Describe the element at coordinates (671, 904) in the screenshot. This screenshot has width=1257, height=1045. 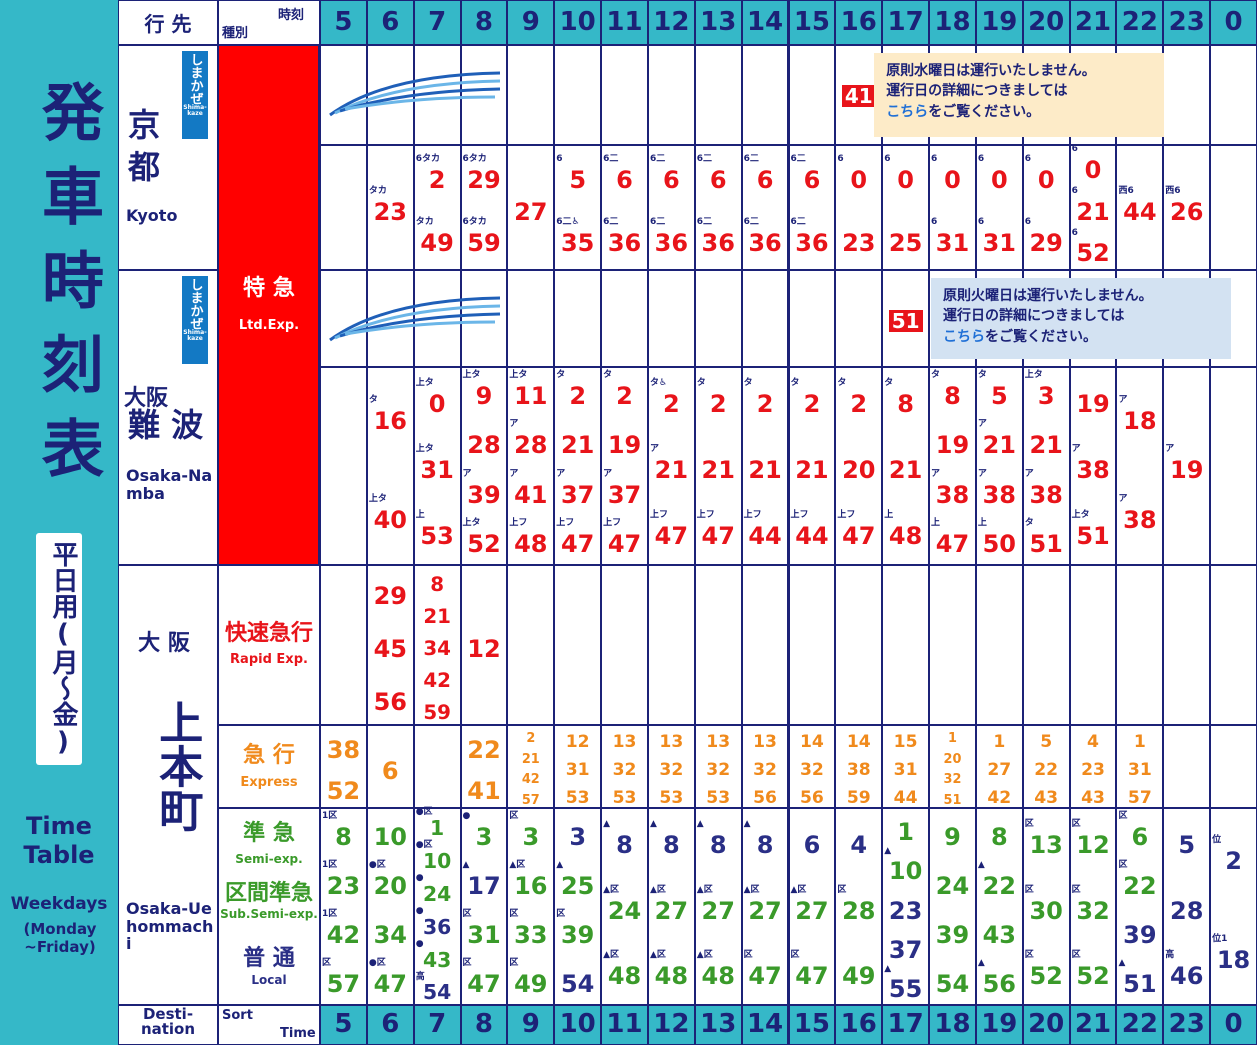
I see `train-entry: ▲区 27` at that location.